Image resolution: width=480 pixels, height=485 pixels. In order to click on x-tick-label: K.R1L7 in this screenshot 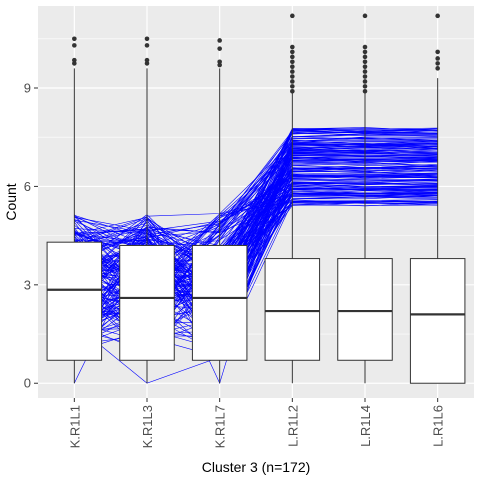, I will do `click(220, 426)`.